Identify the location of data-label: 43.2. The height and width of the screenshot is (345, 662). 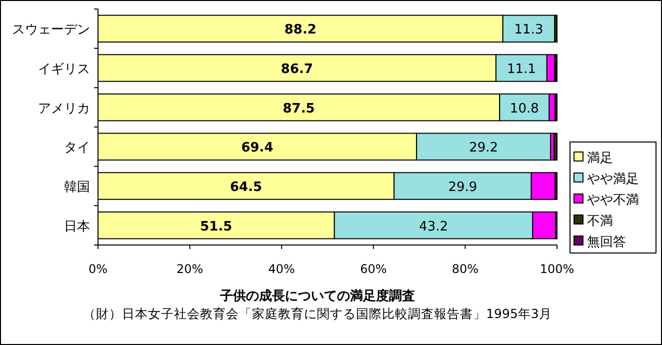
(433, 226).